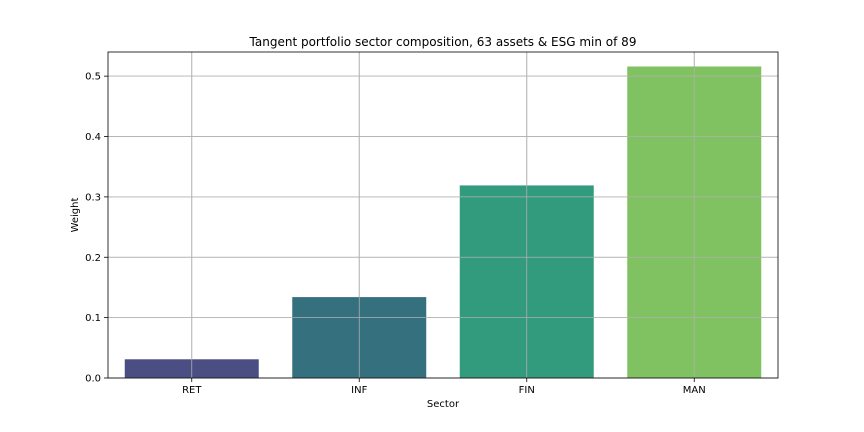  Describe the element at coordinates (192, 390) in the screenshot. I see `x-tick-label: RET` at that location.